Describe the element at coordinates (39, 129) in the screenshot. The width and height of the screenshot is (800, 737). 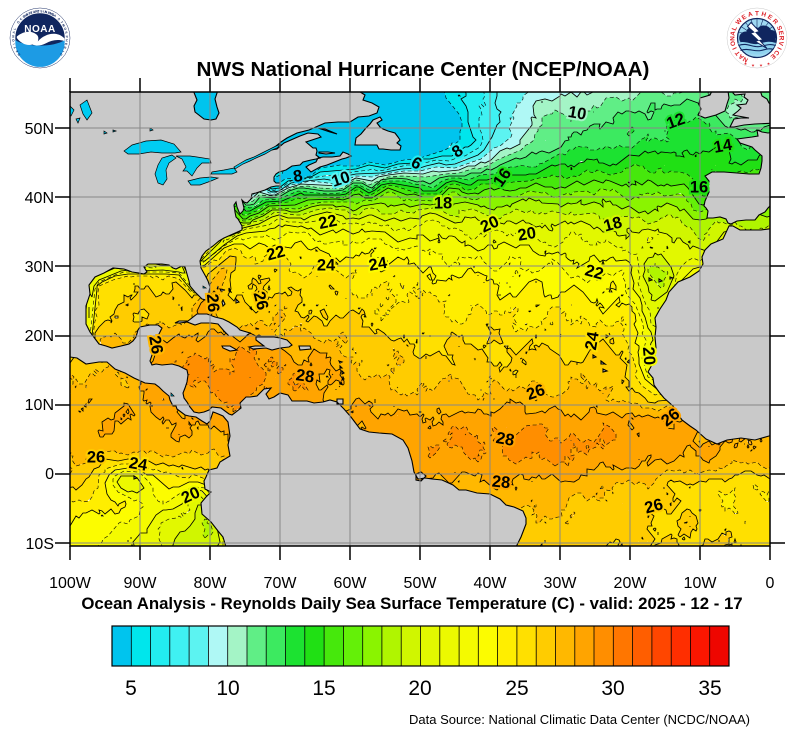
I see `svg-text: 50N` at that location.